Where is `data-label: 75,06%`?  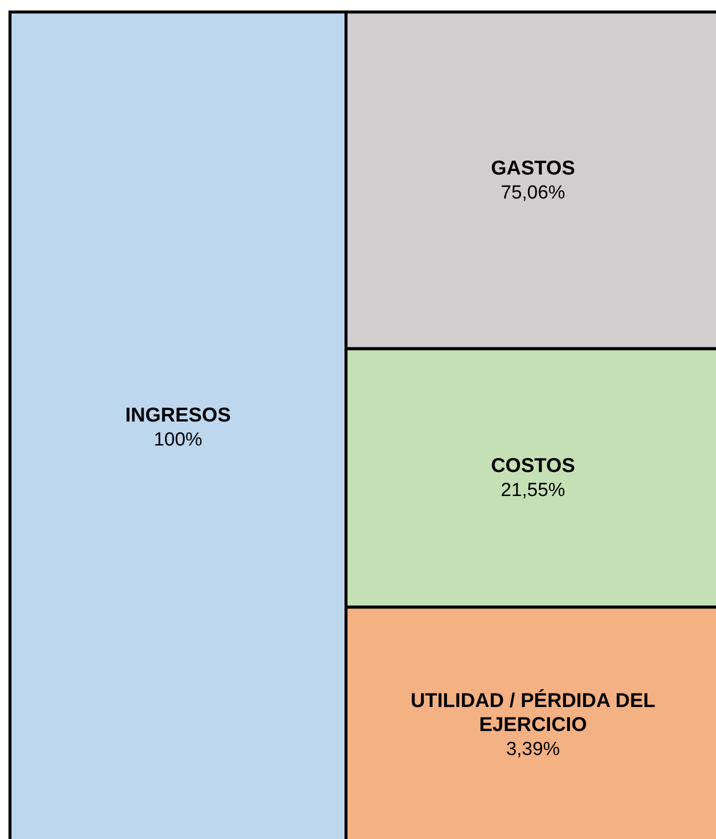
data-label: 75,06% is located at coordinates (533, 193).